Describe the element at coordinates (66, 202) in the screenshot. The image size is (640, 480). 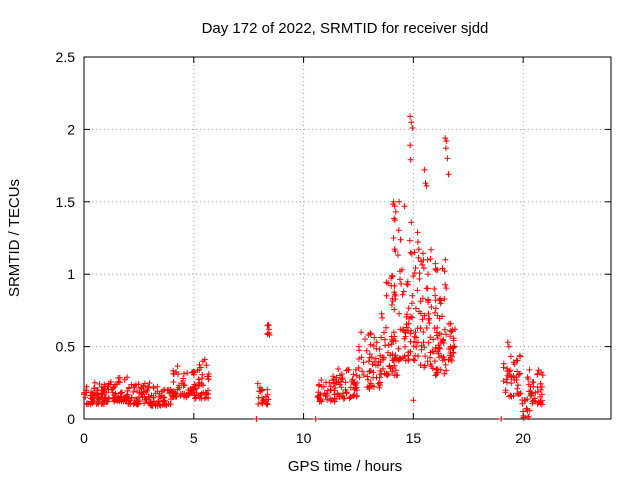
I see `y-tick-label: 1.5` at that location.